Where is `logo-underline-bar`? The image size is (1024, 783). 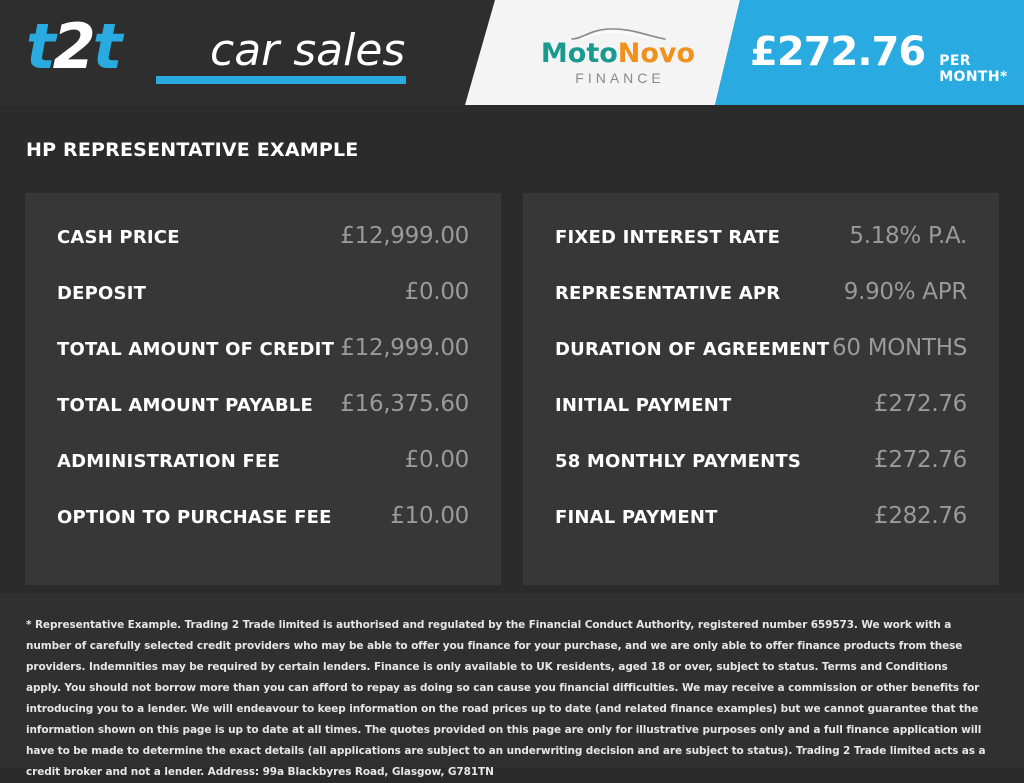
logo-underline-bar is located at coordinates (281, 80).